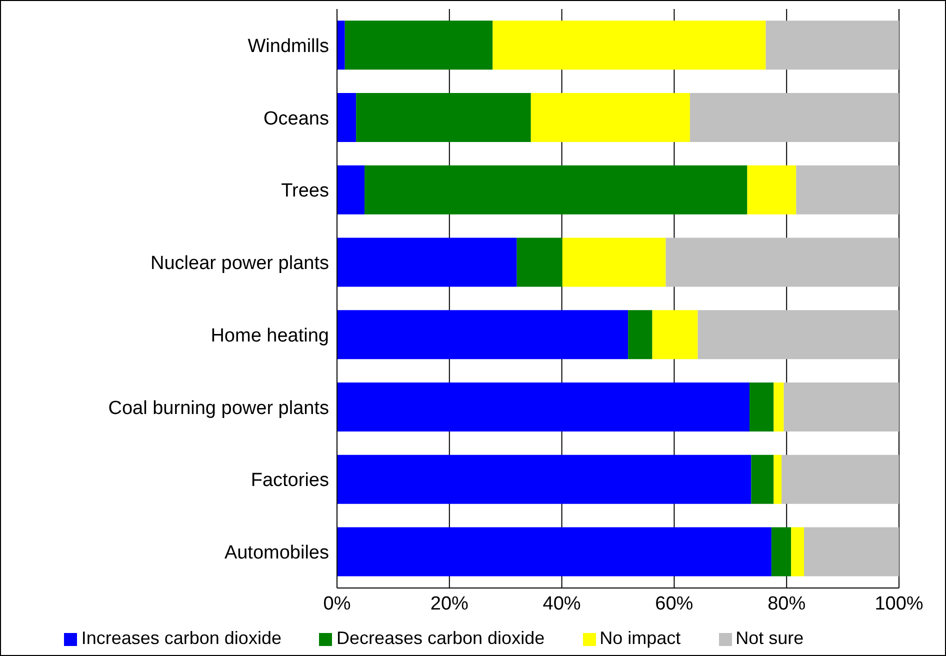 The width and height of the screenshot is (946, 656). What do you see at coordinates (440, 638) in the screenshot?
I see `legend-label: Decreases carbon dioxide` at bounding box center [440, 638].